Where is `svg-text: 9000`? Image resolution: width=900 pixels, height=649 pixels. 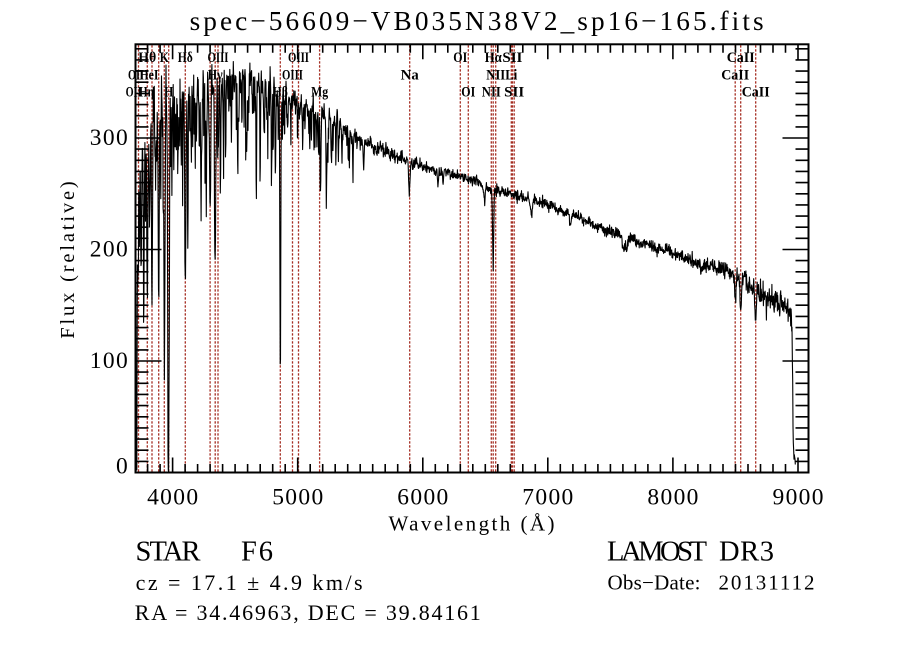 svg-text: 9000 is located at coordinates (798, 498).